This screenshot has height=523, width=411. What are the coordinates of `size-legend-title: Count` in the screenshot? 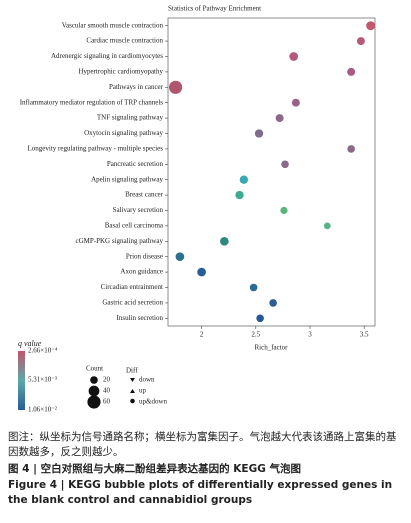 It's located at (94, 369).